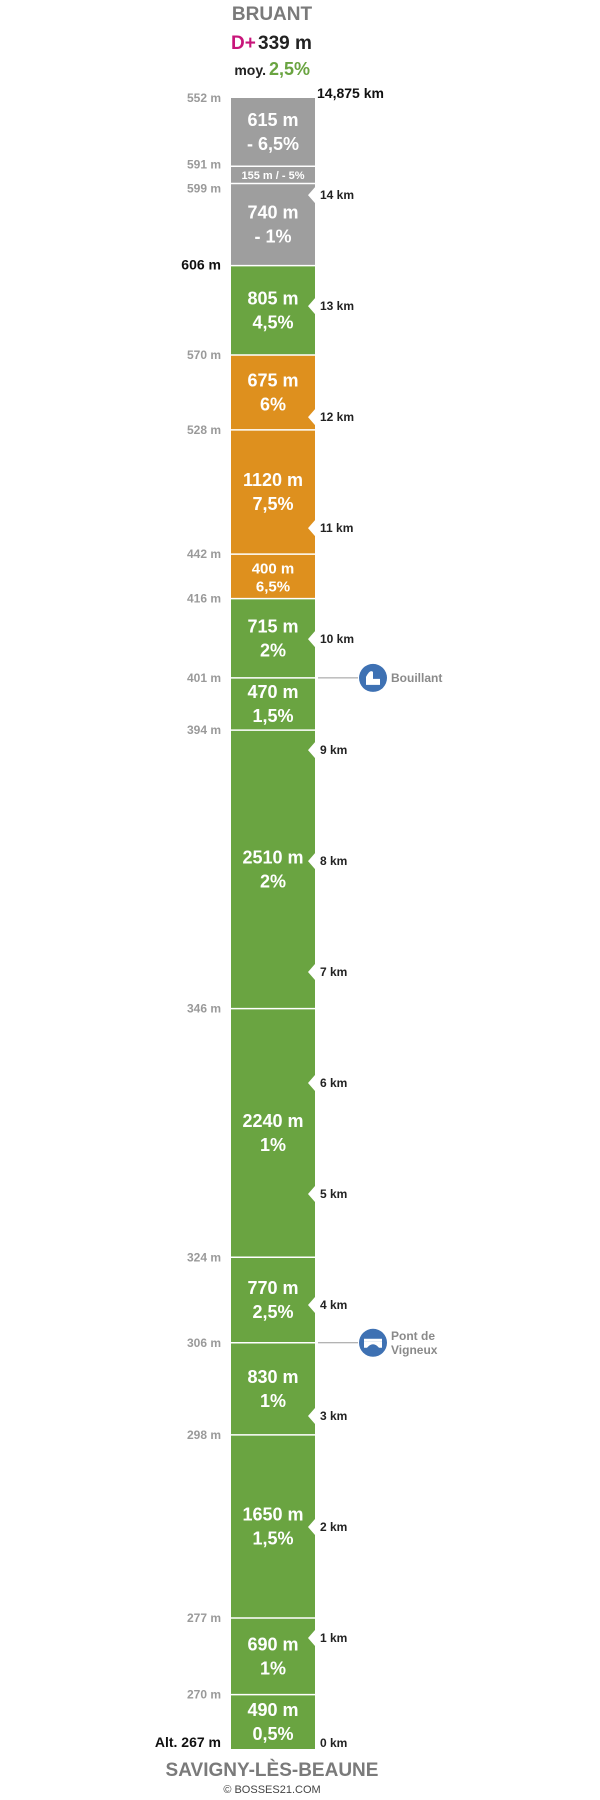 The height and width of the screenshot is (1800, 600). Describe the element at coordinates (380, 677) in the screenshot. I see `poi-marker: Bouillant` at that location.